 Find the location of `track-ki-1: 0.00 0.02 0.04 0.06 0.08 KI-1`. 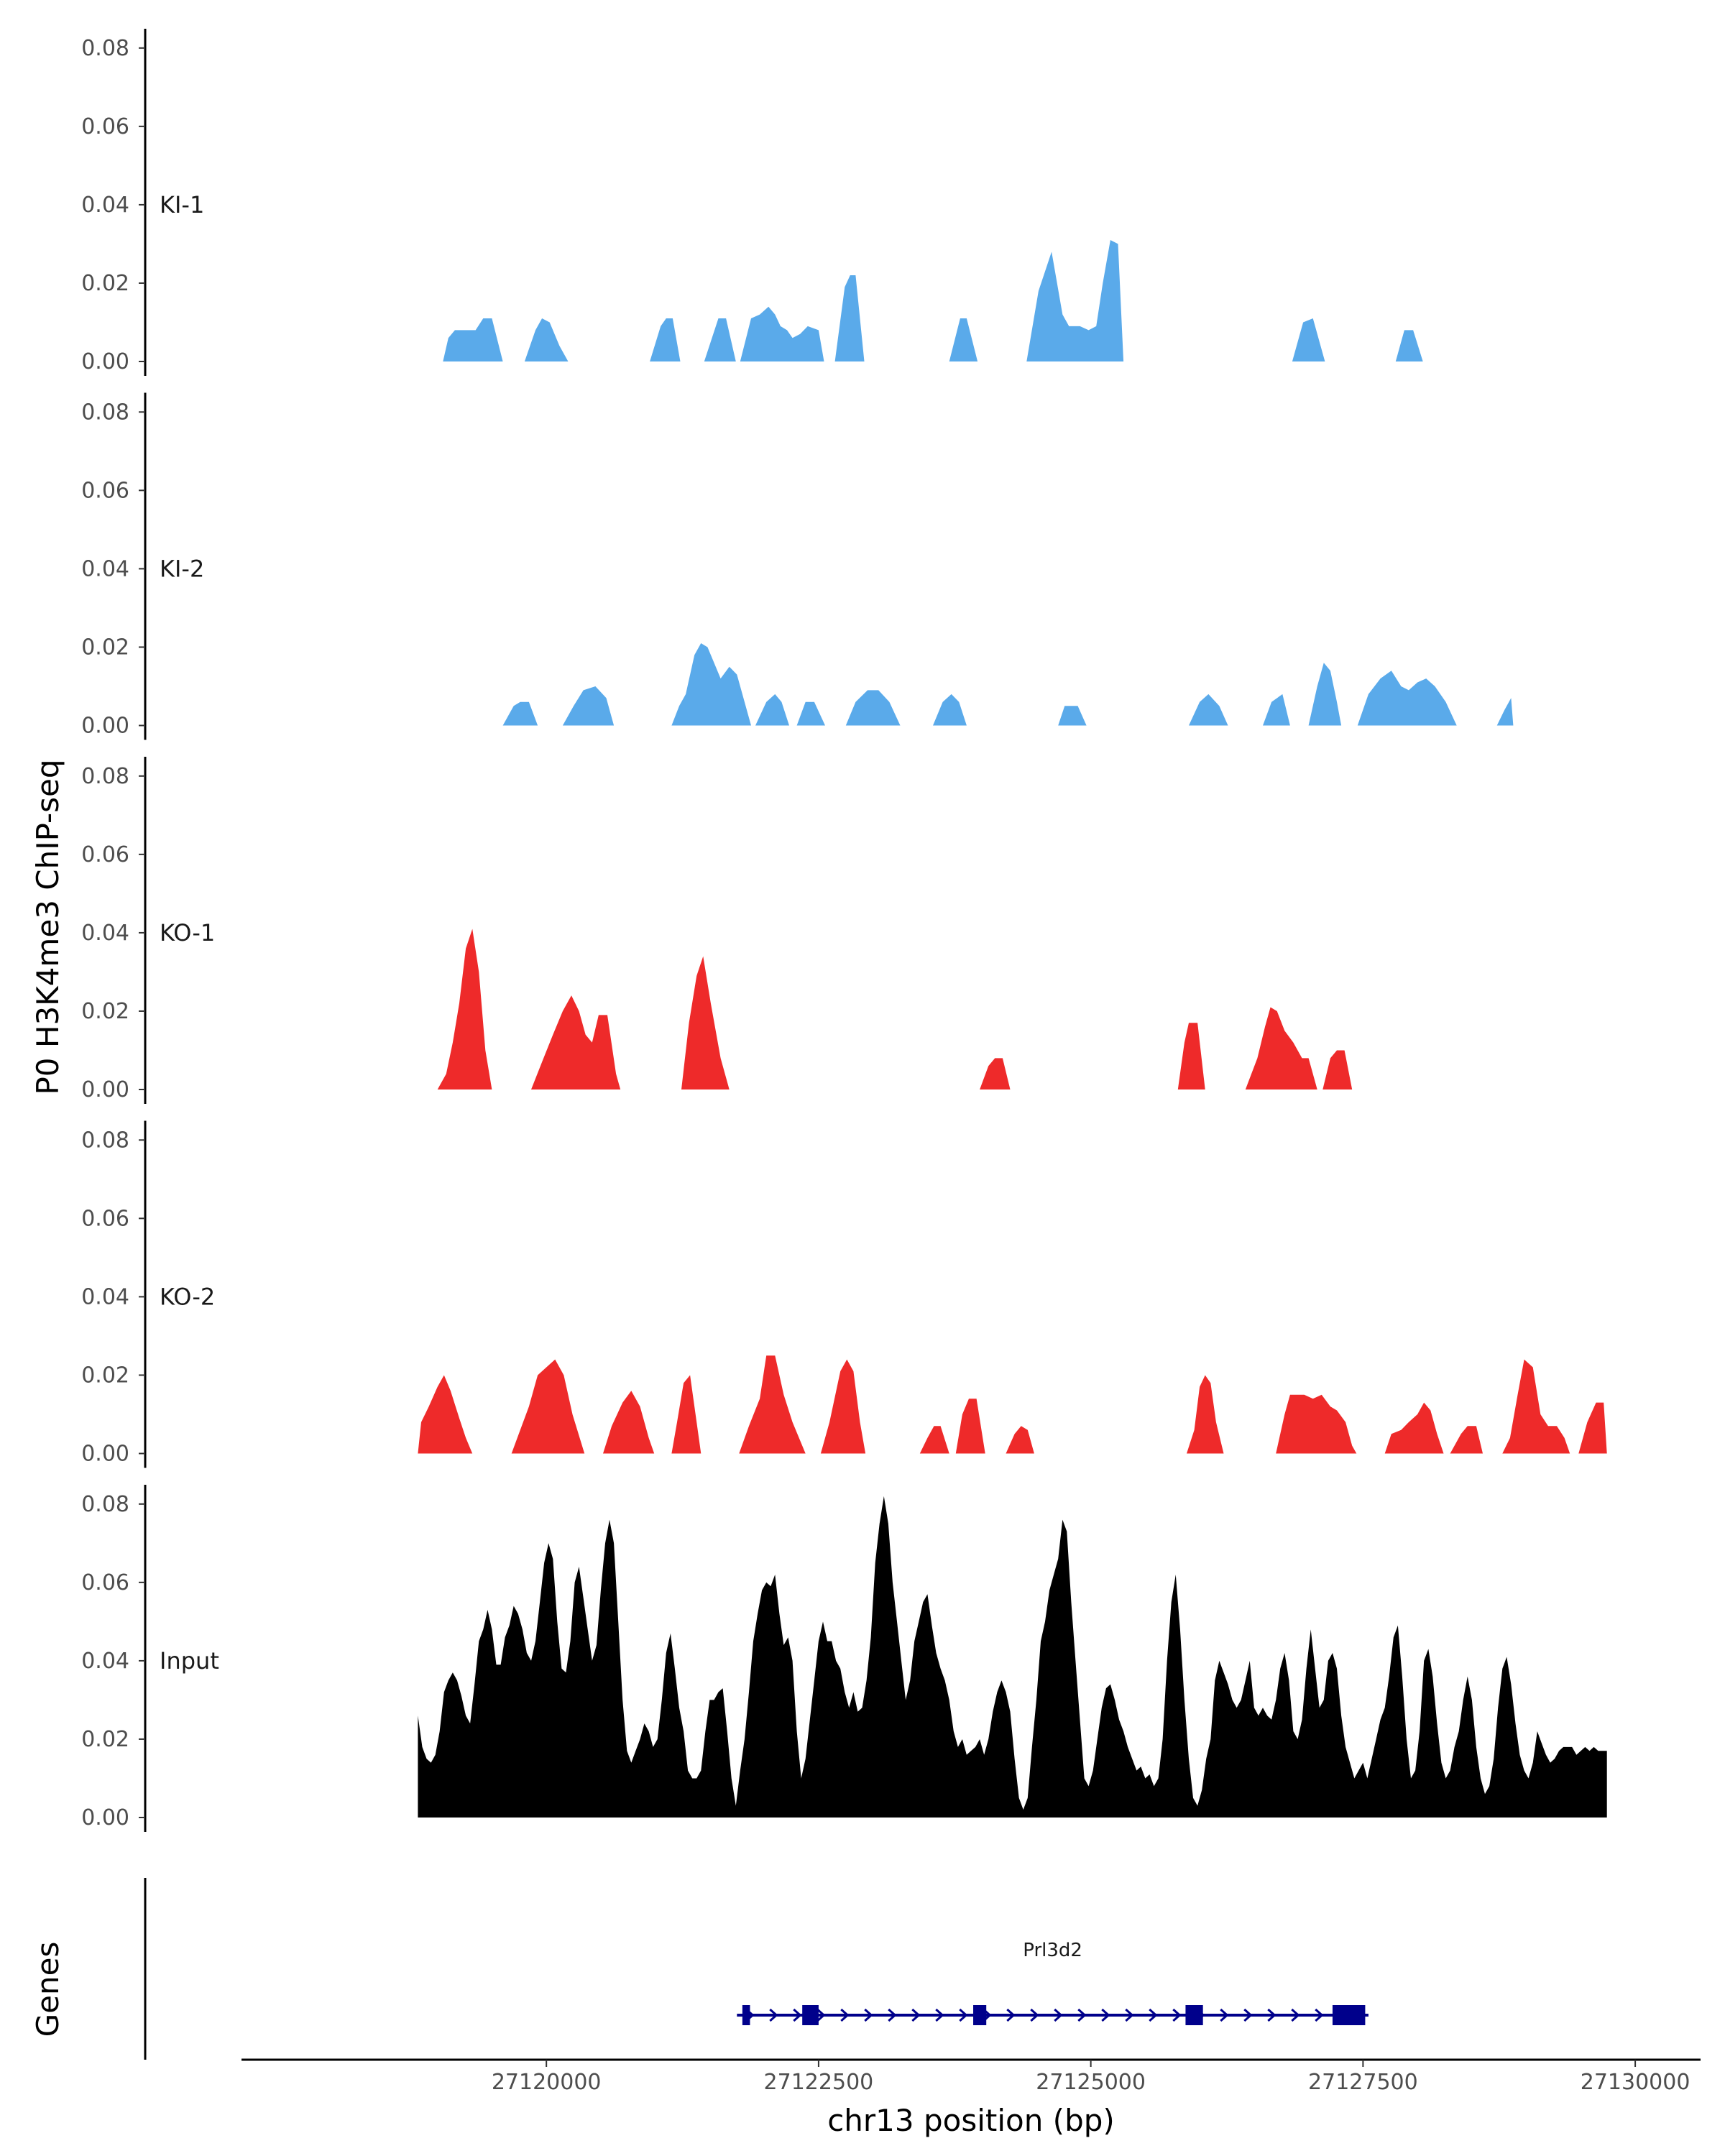

track-ki-1: 0.00 0.02 0.04 0.06 0.08 KI-1 is located at coordinates (752, 203).